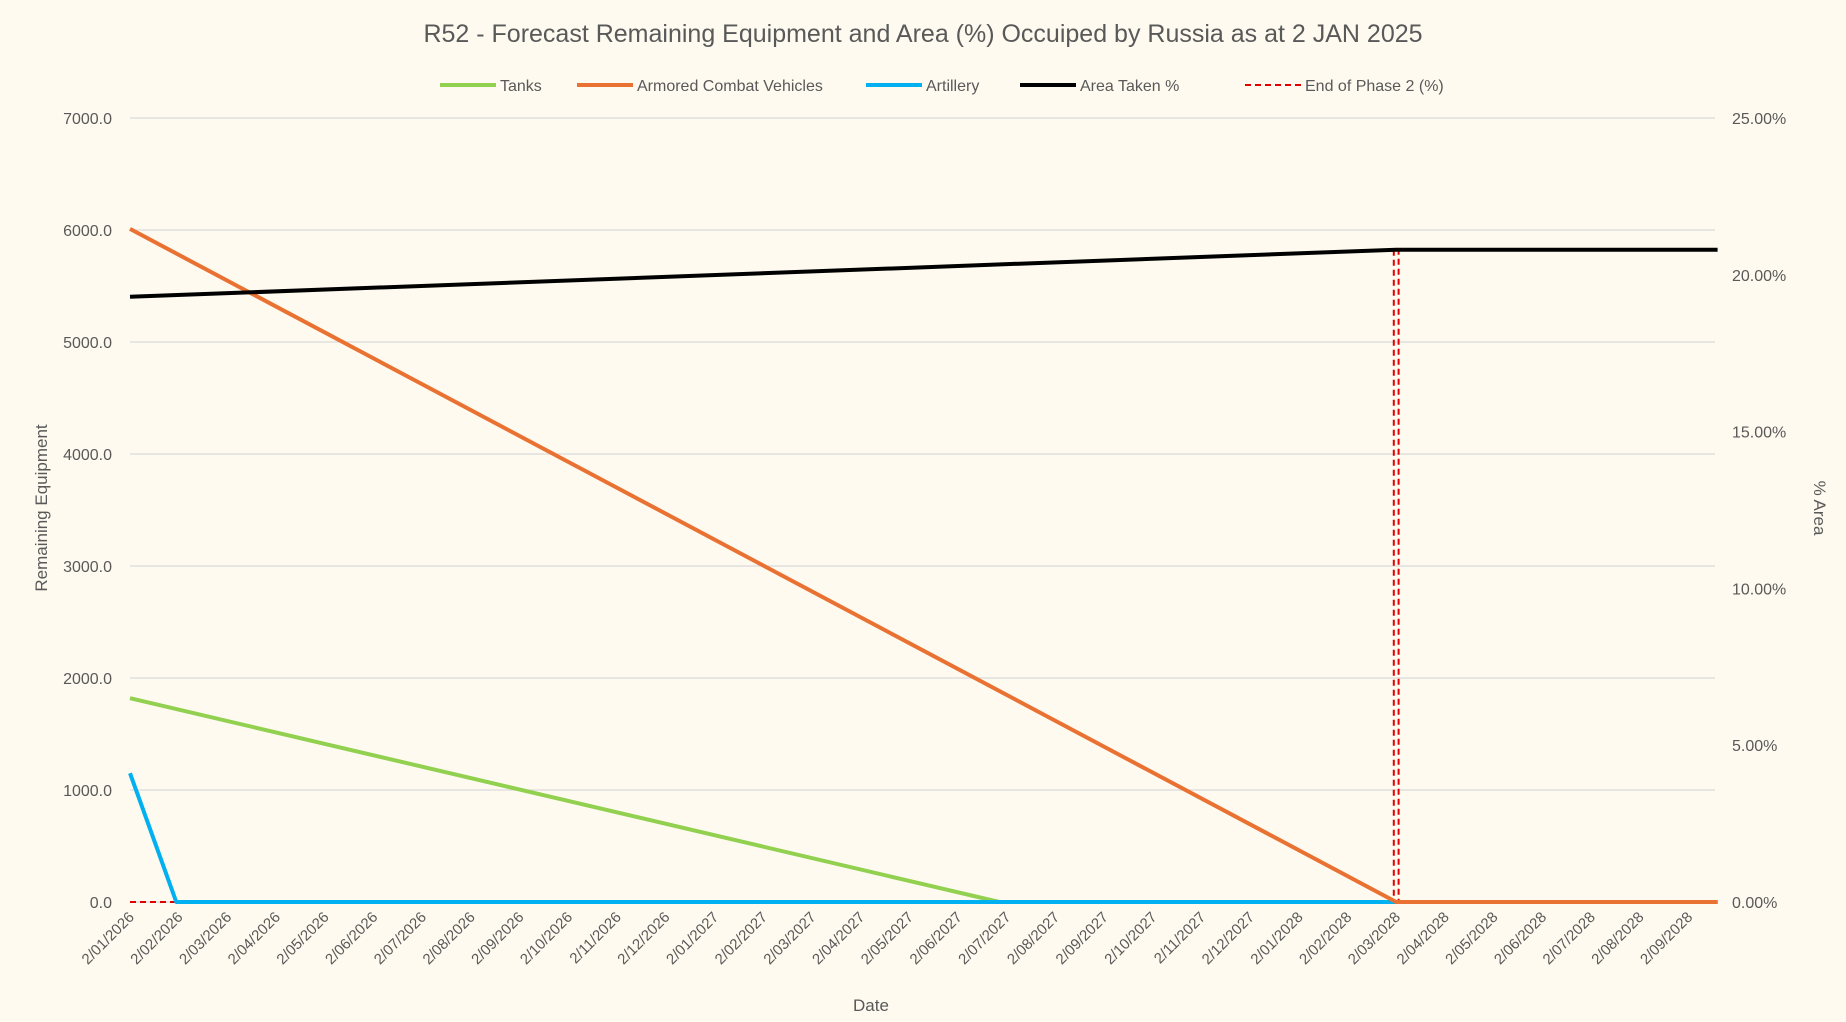  What do you see at coordinates (205, 938) in the screenshot?
I see `x-tick-label: 2/03/2026` at bounding box center [205, 938].